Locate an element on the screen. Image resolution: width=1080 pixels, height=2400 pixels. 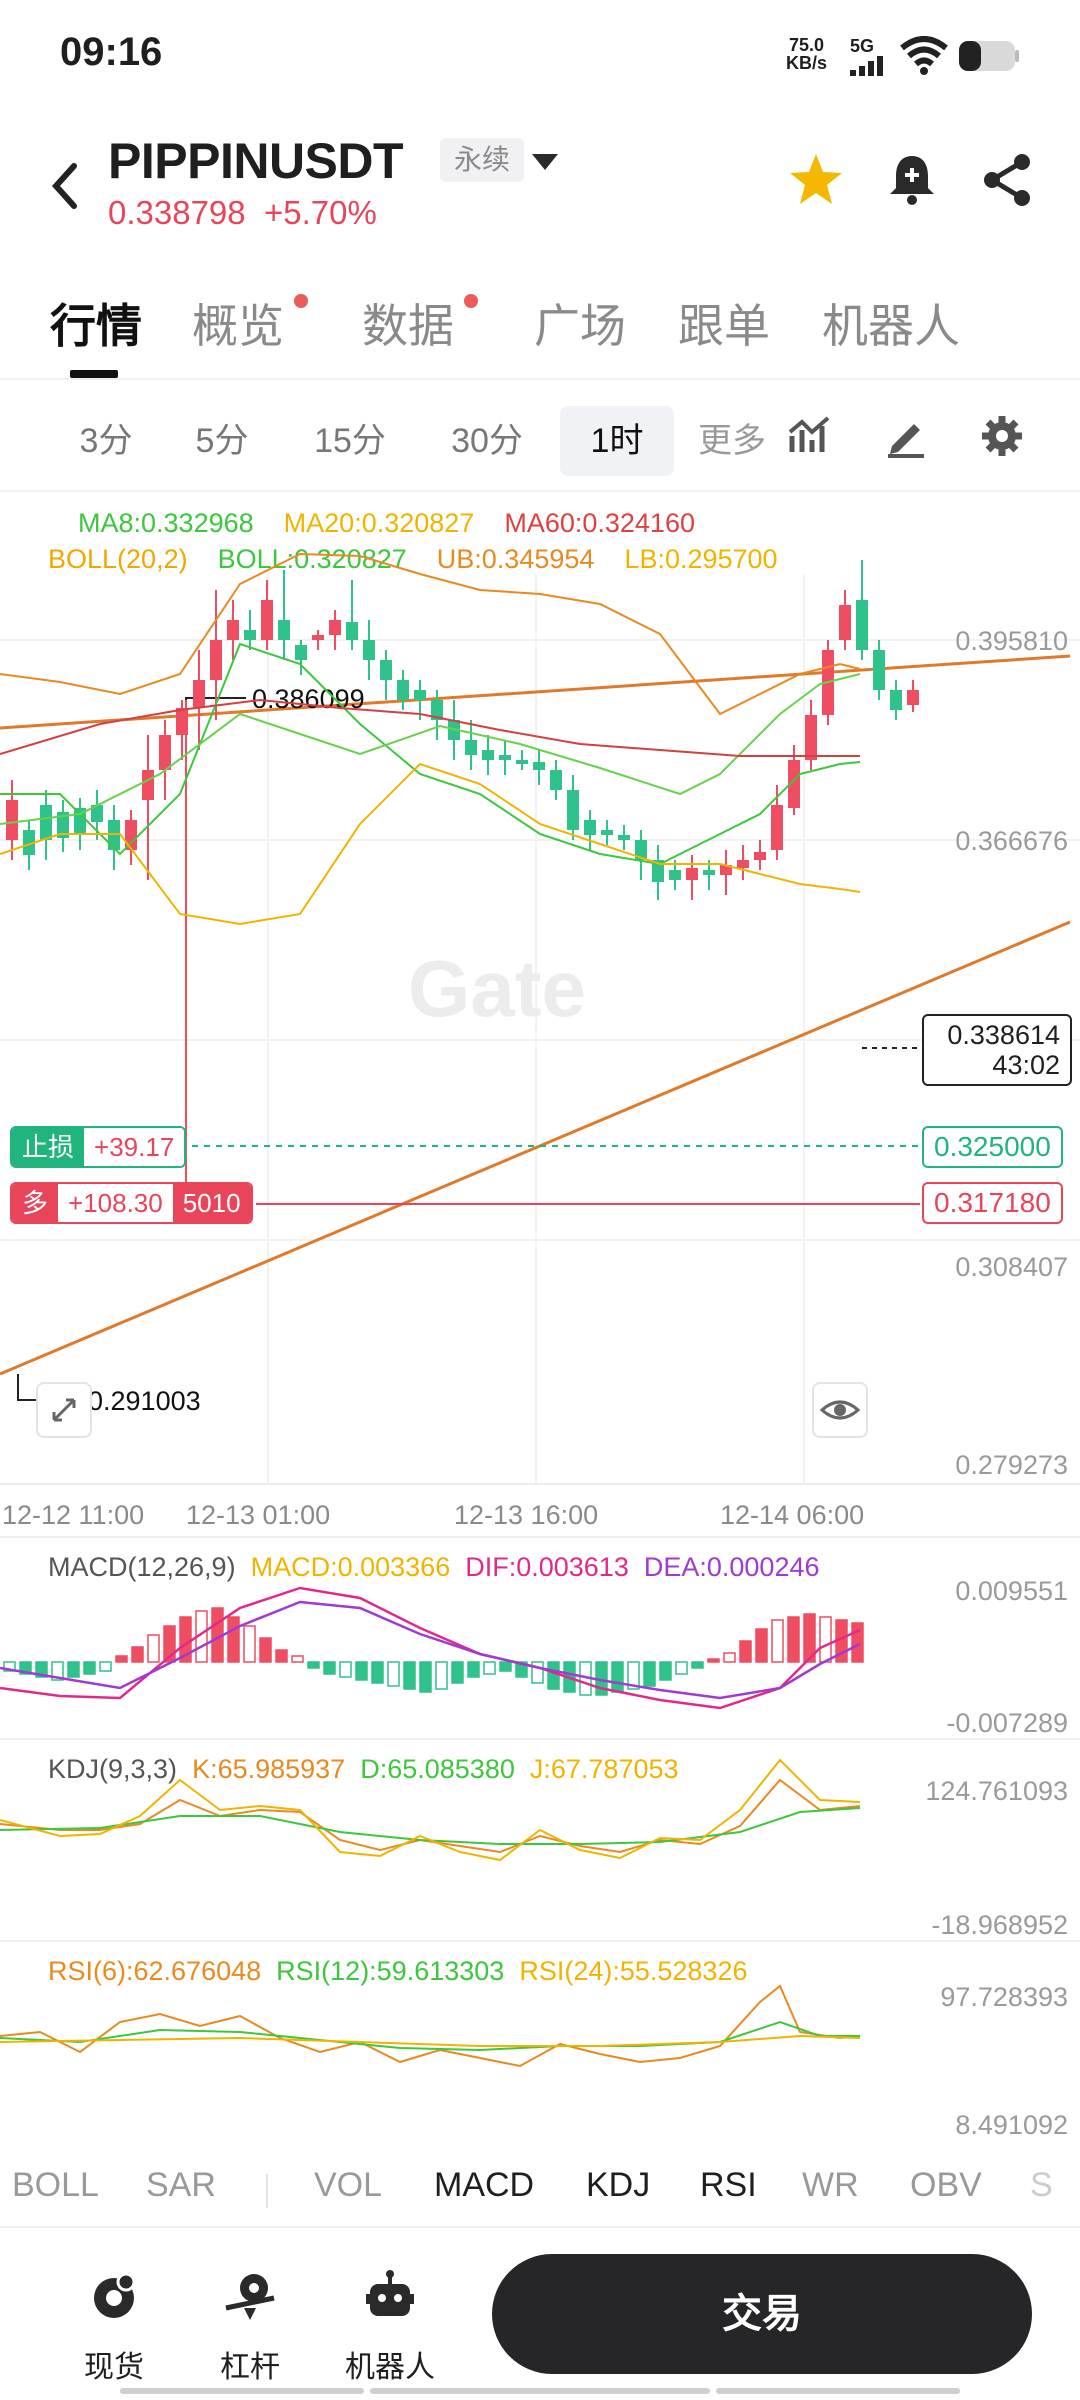
bottom-action-bar: 现货 杠杆 机器人 交易 is located at coordinates (540, 2313).